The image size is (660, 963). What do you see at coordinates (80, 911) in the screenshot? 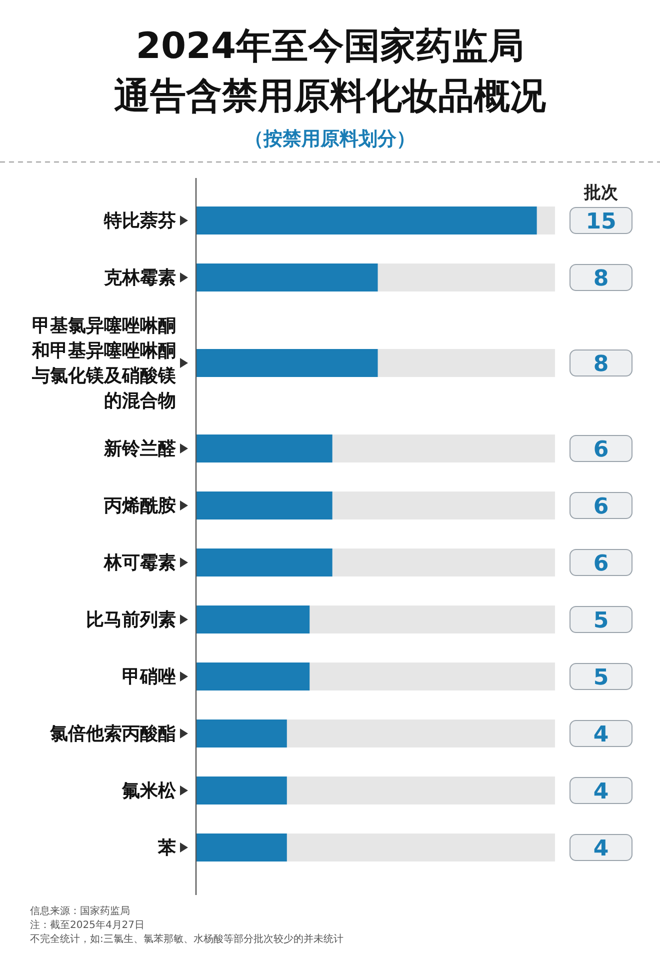
I see `text: 信息来源：国家药监局` at bounding box center [80, 911].